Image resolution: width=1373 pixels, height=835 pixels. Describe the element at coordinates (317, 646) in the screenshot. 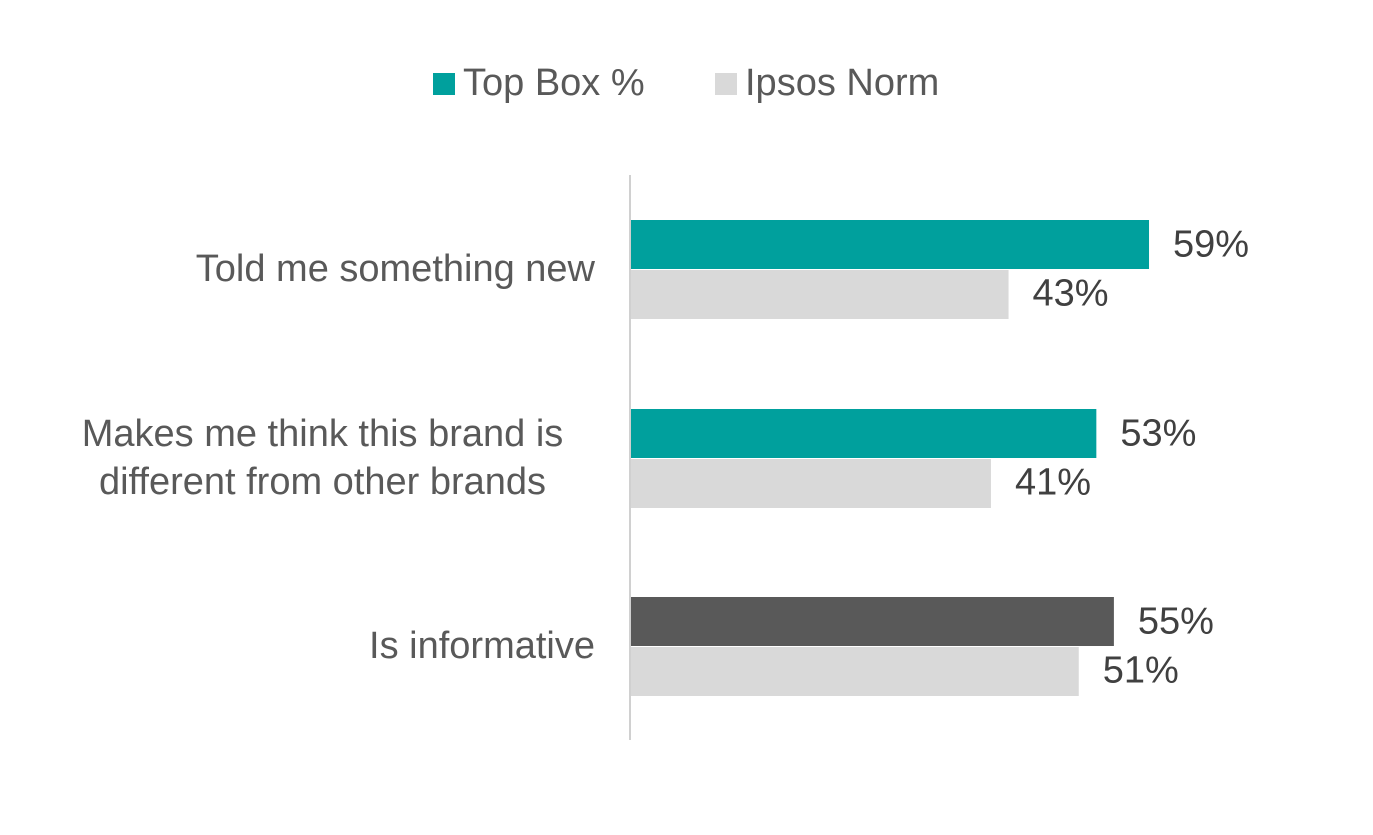

I see `category-label-box: Is informative` at that location.